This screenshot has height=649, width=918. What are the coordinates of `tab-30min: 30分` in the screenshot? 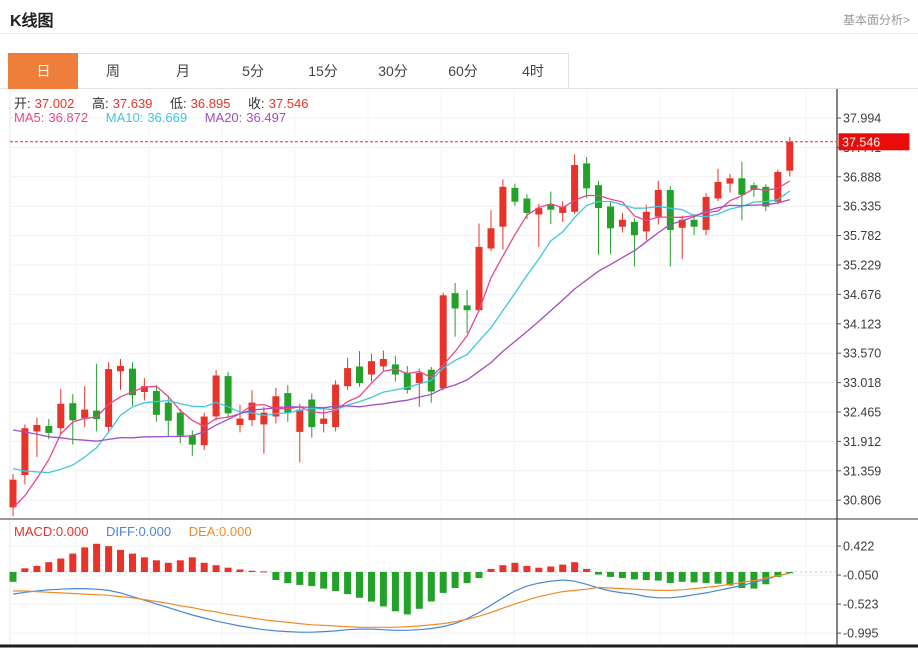 It's located at (393, 71).